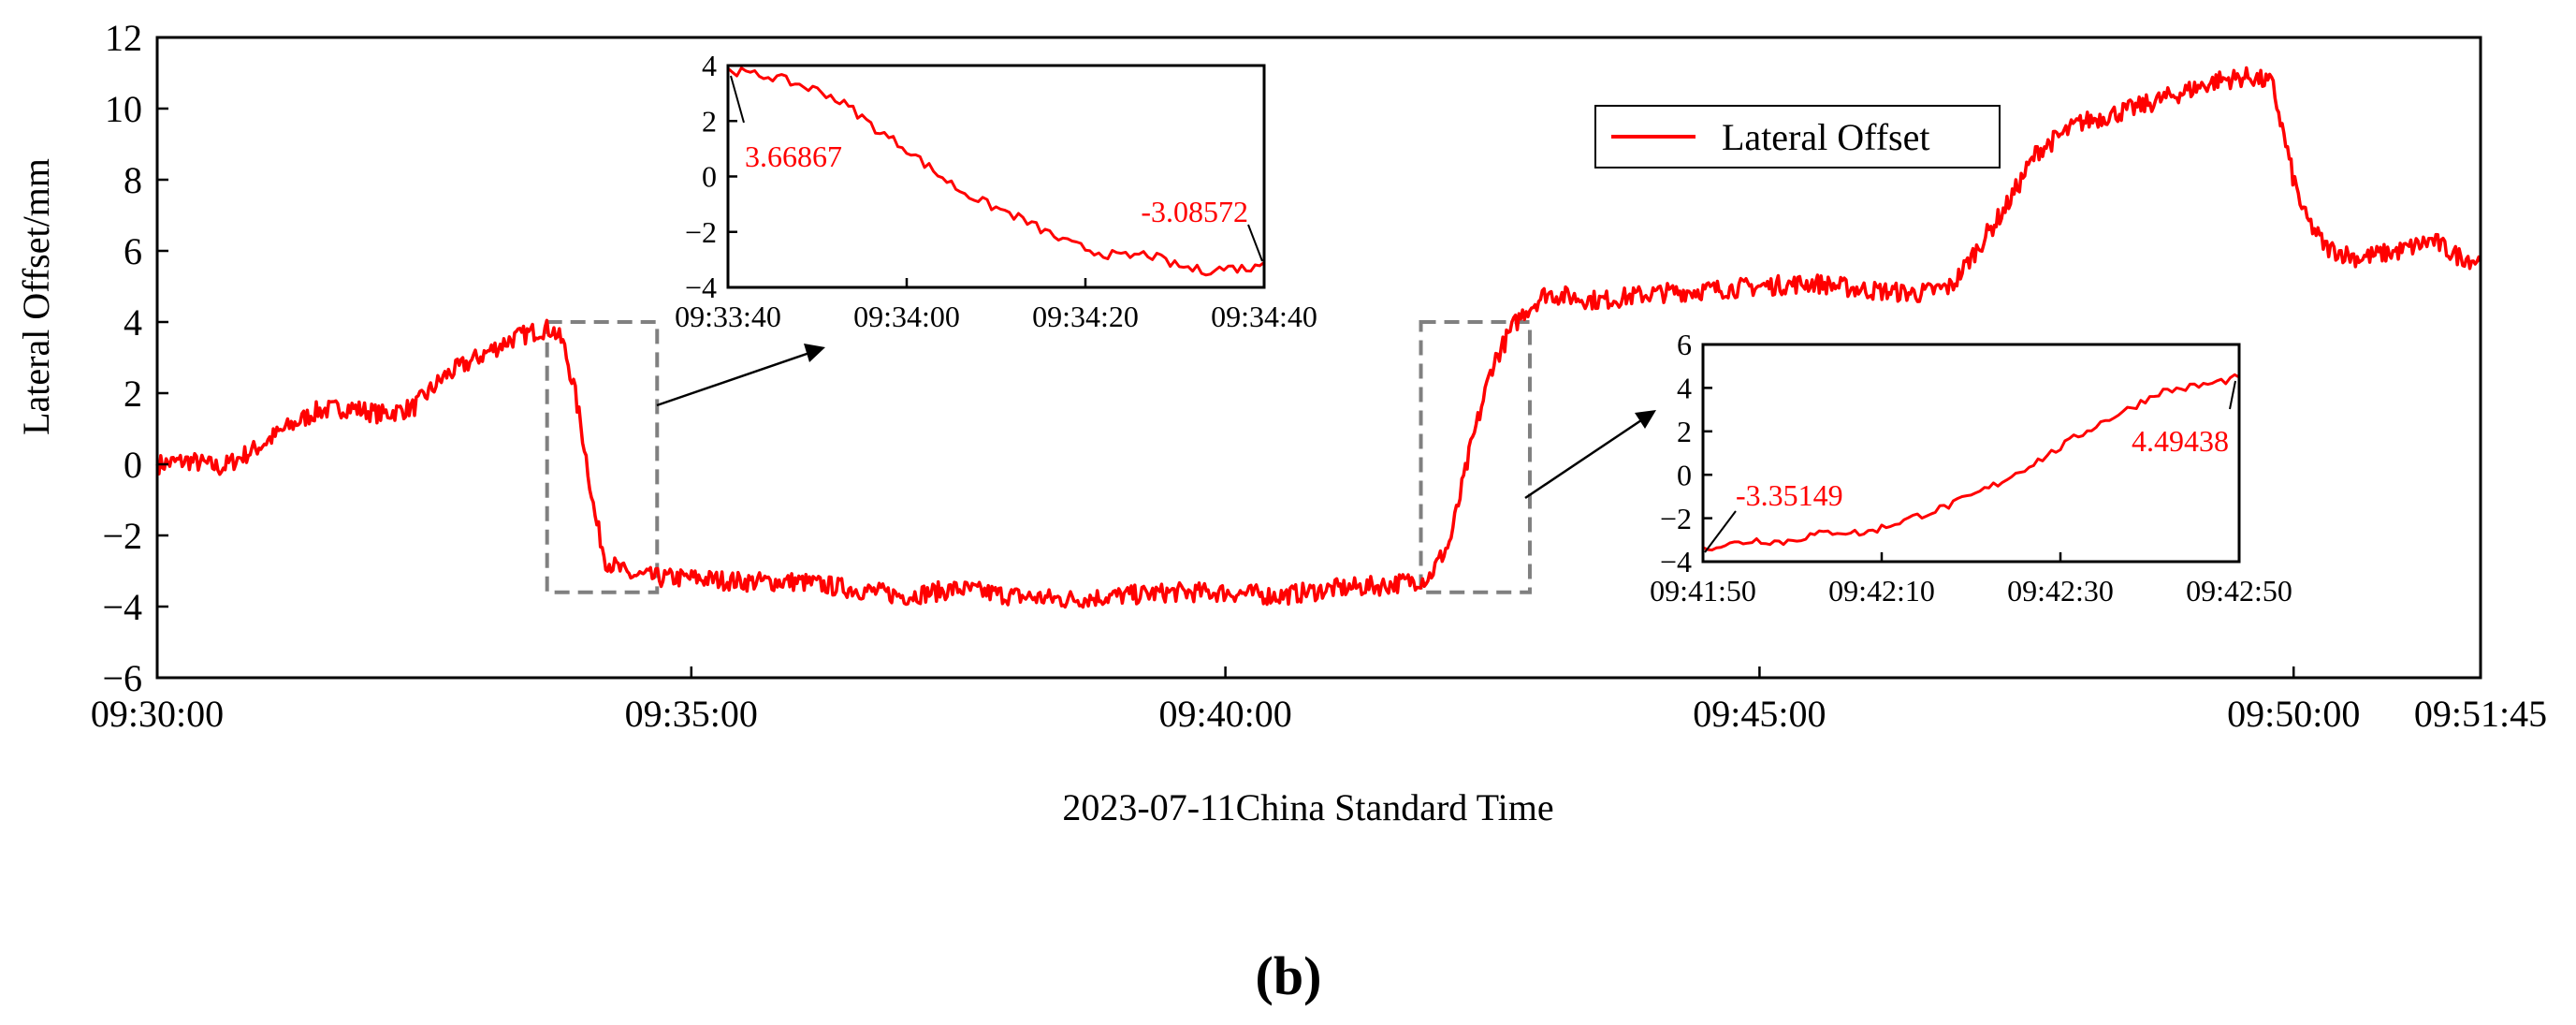 Image resolution: width=2576 pixels, height=1025 pixels. I want to click on inset-1-x-axis: 09:33:40 09:34:00 09:34:20 09:34:40, so click(996, 305).